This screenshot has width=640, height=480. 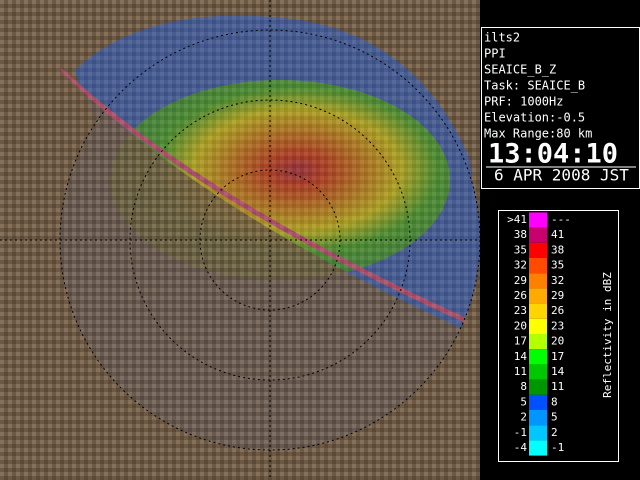 I want to click on legend-high: 2, so click(x=554, y=432).